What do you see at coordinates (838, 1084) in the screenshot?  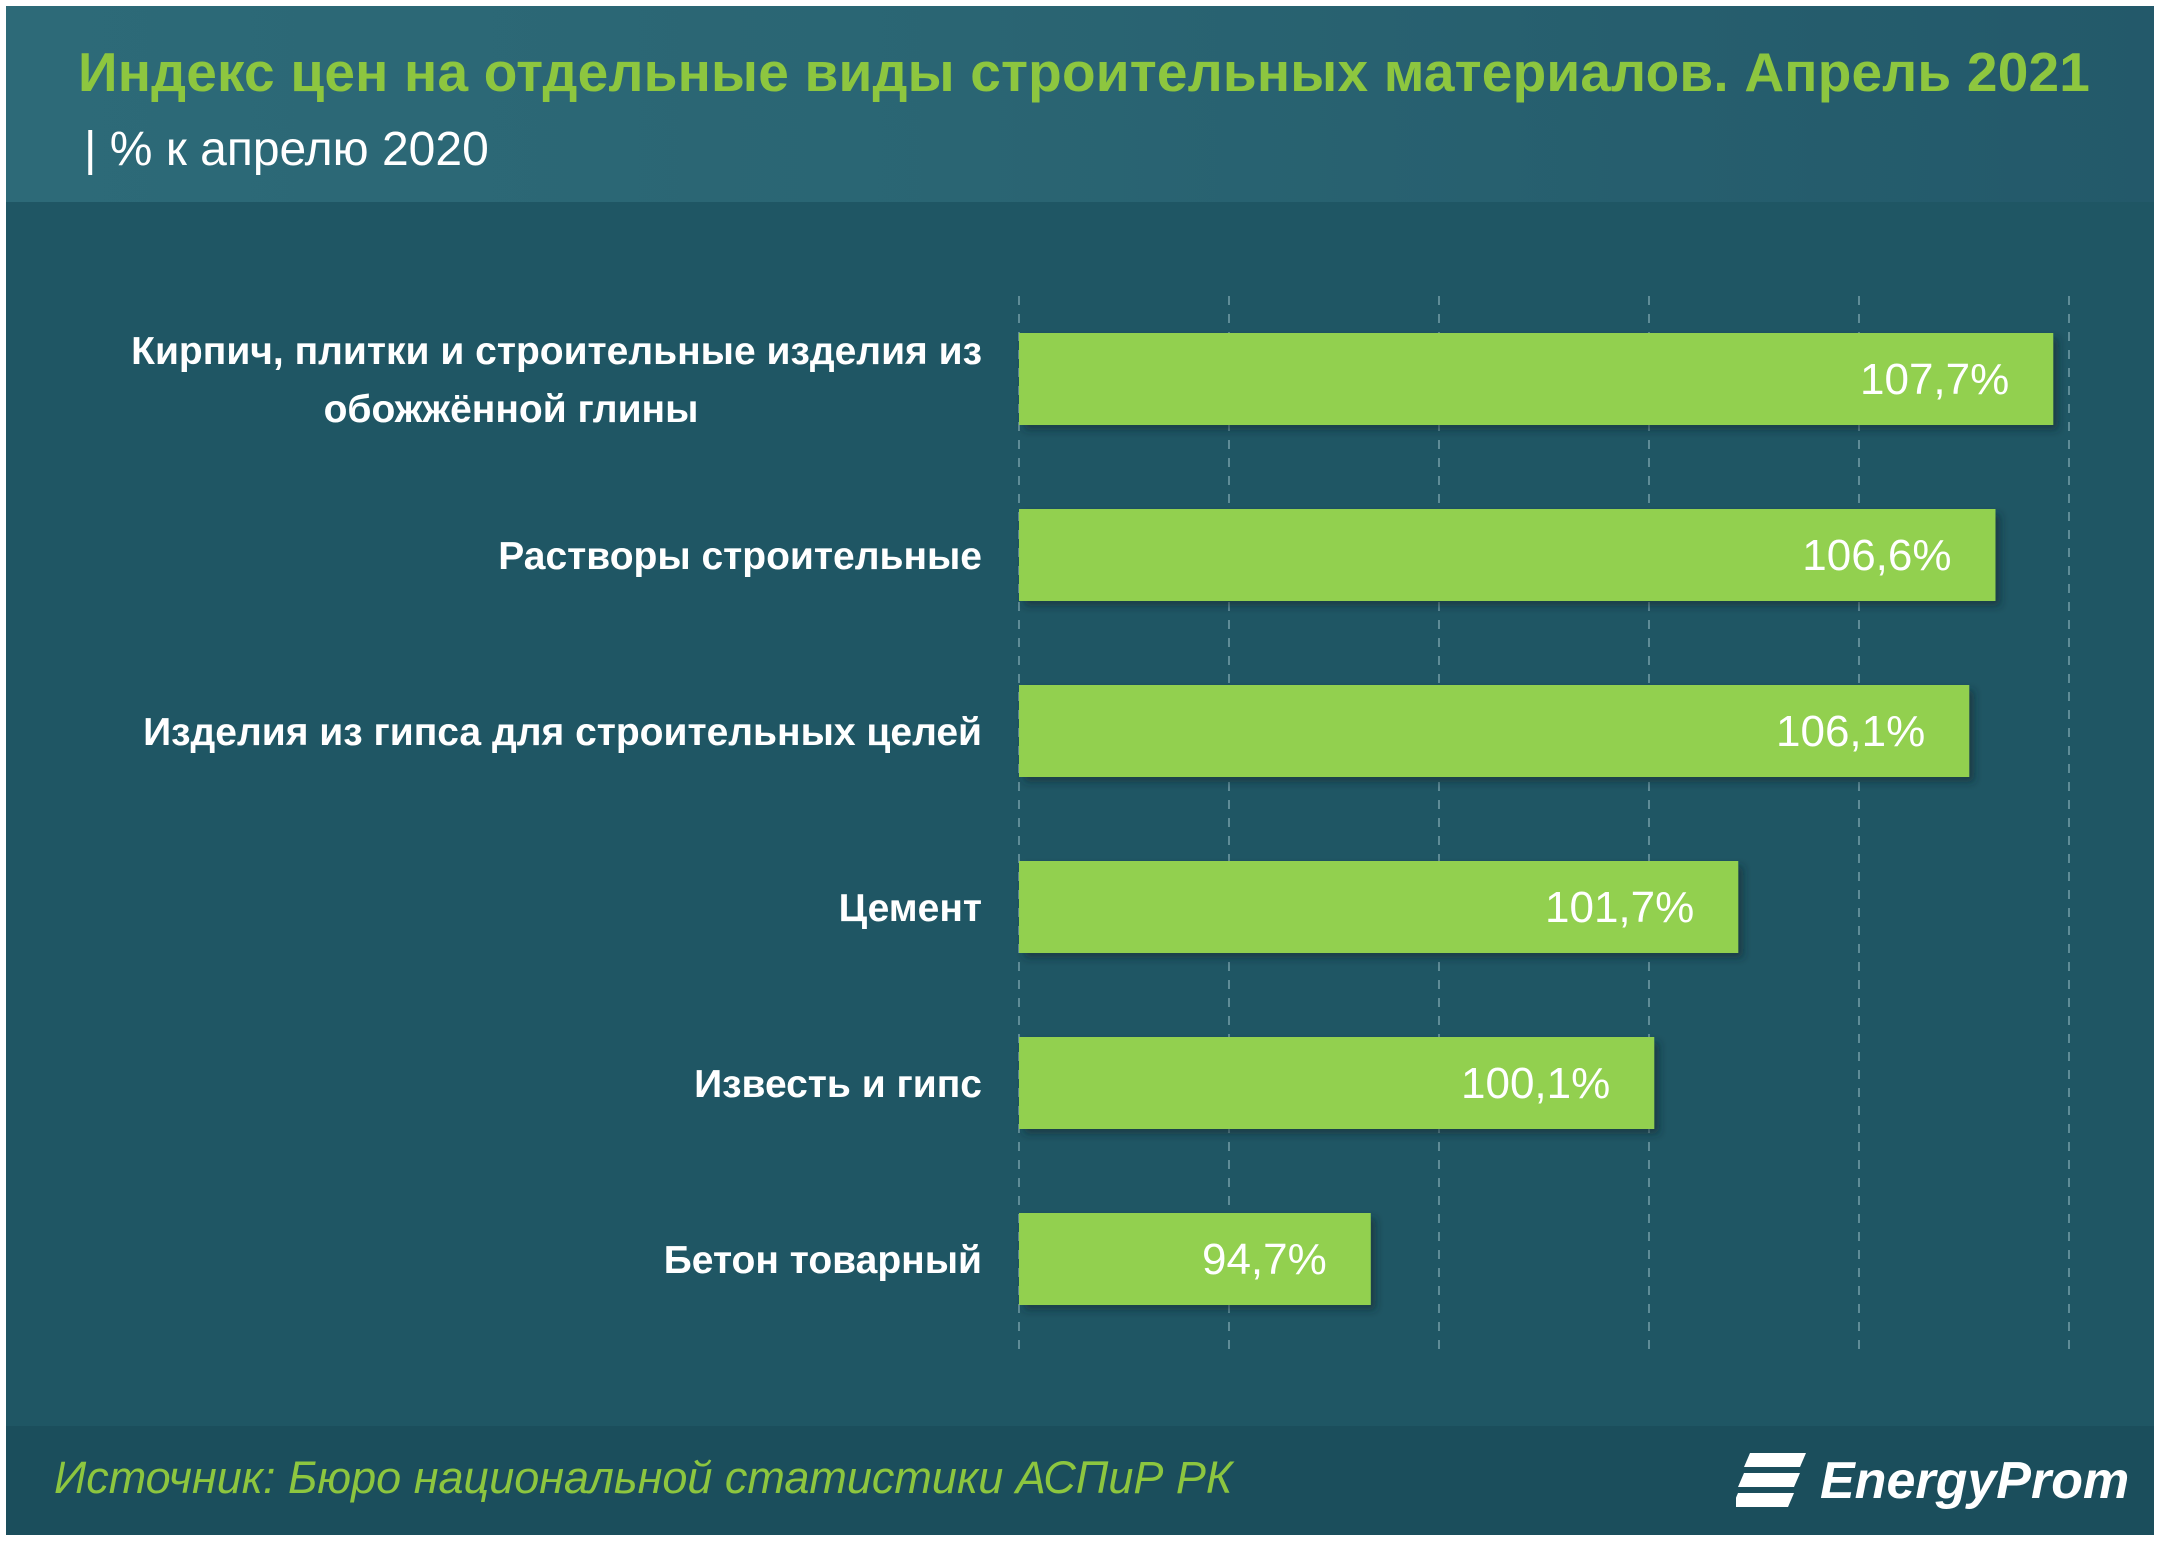 I see `category-label: Известь и гипс` at bounding box center [838, 1084].